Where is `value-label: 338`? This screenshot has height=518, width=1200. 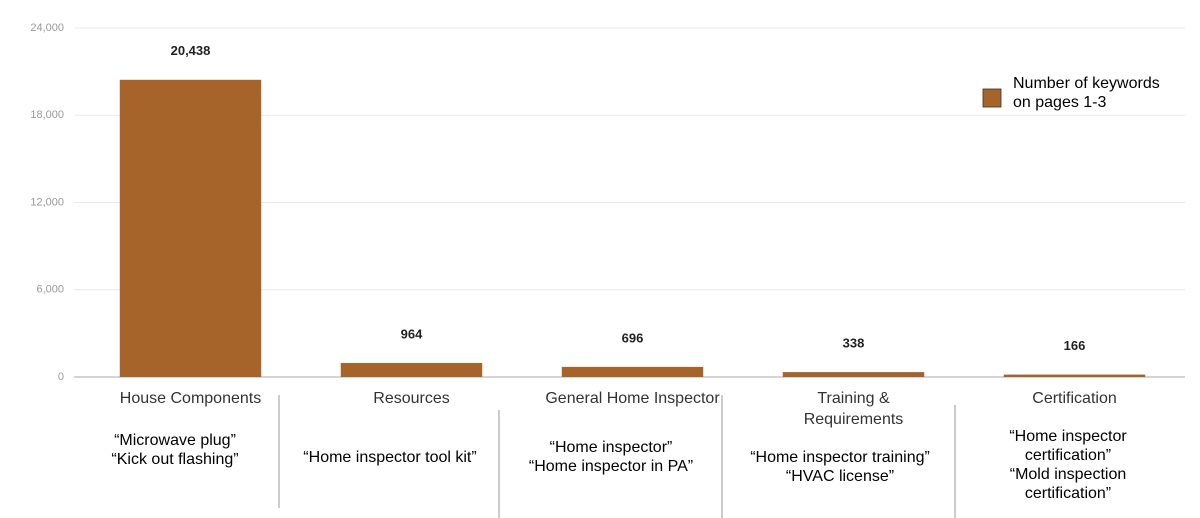
value-label: 338 is located at coordinates (854, 343).